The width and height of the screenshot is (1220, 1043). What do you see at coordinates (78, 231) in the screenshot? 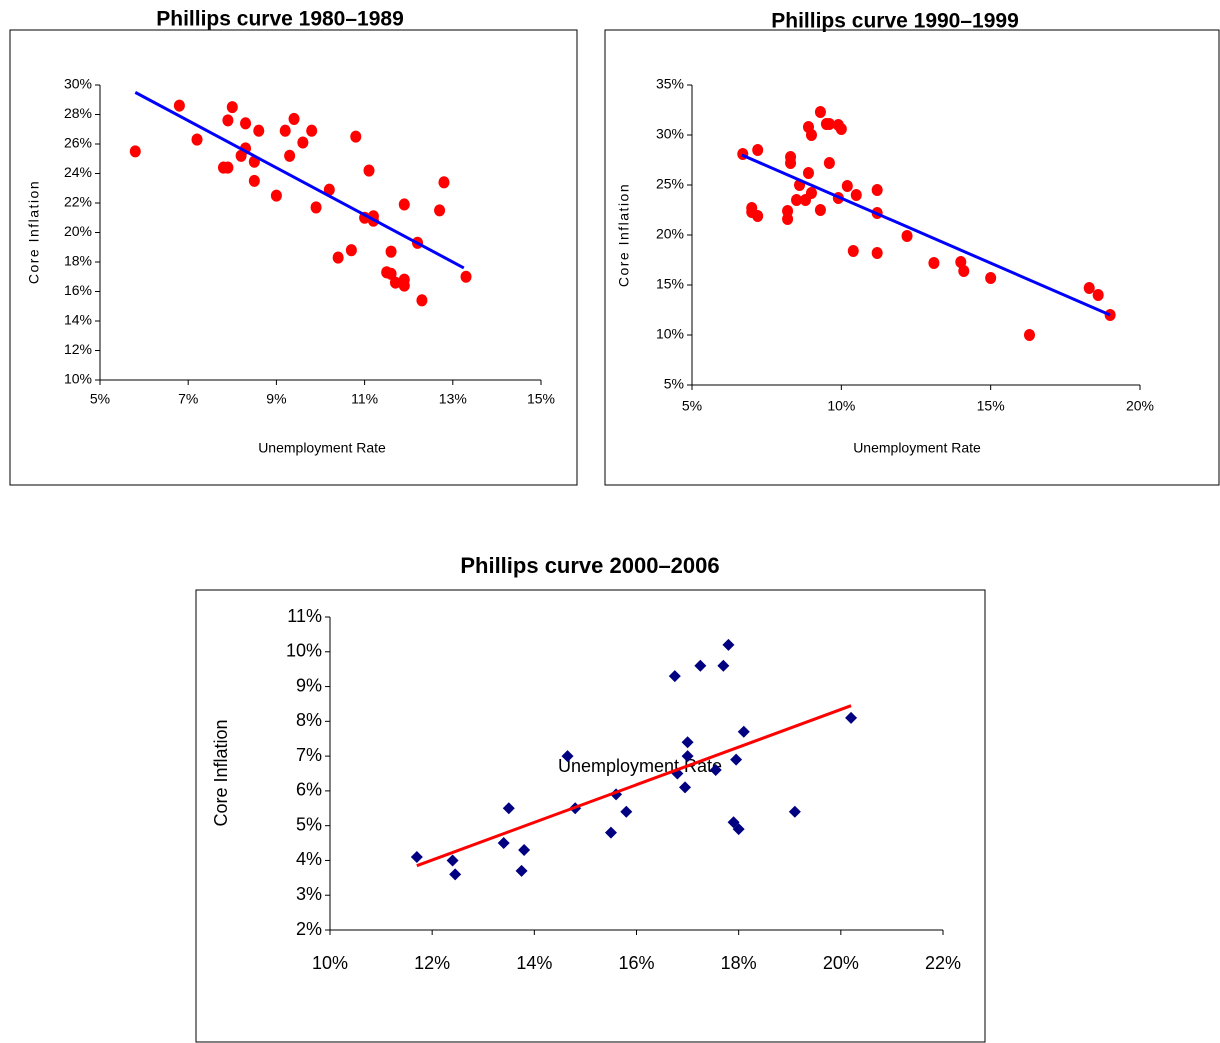
I see `y-tick-label: 20%` at bounding box center [78, 231].